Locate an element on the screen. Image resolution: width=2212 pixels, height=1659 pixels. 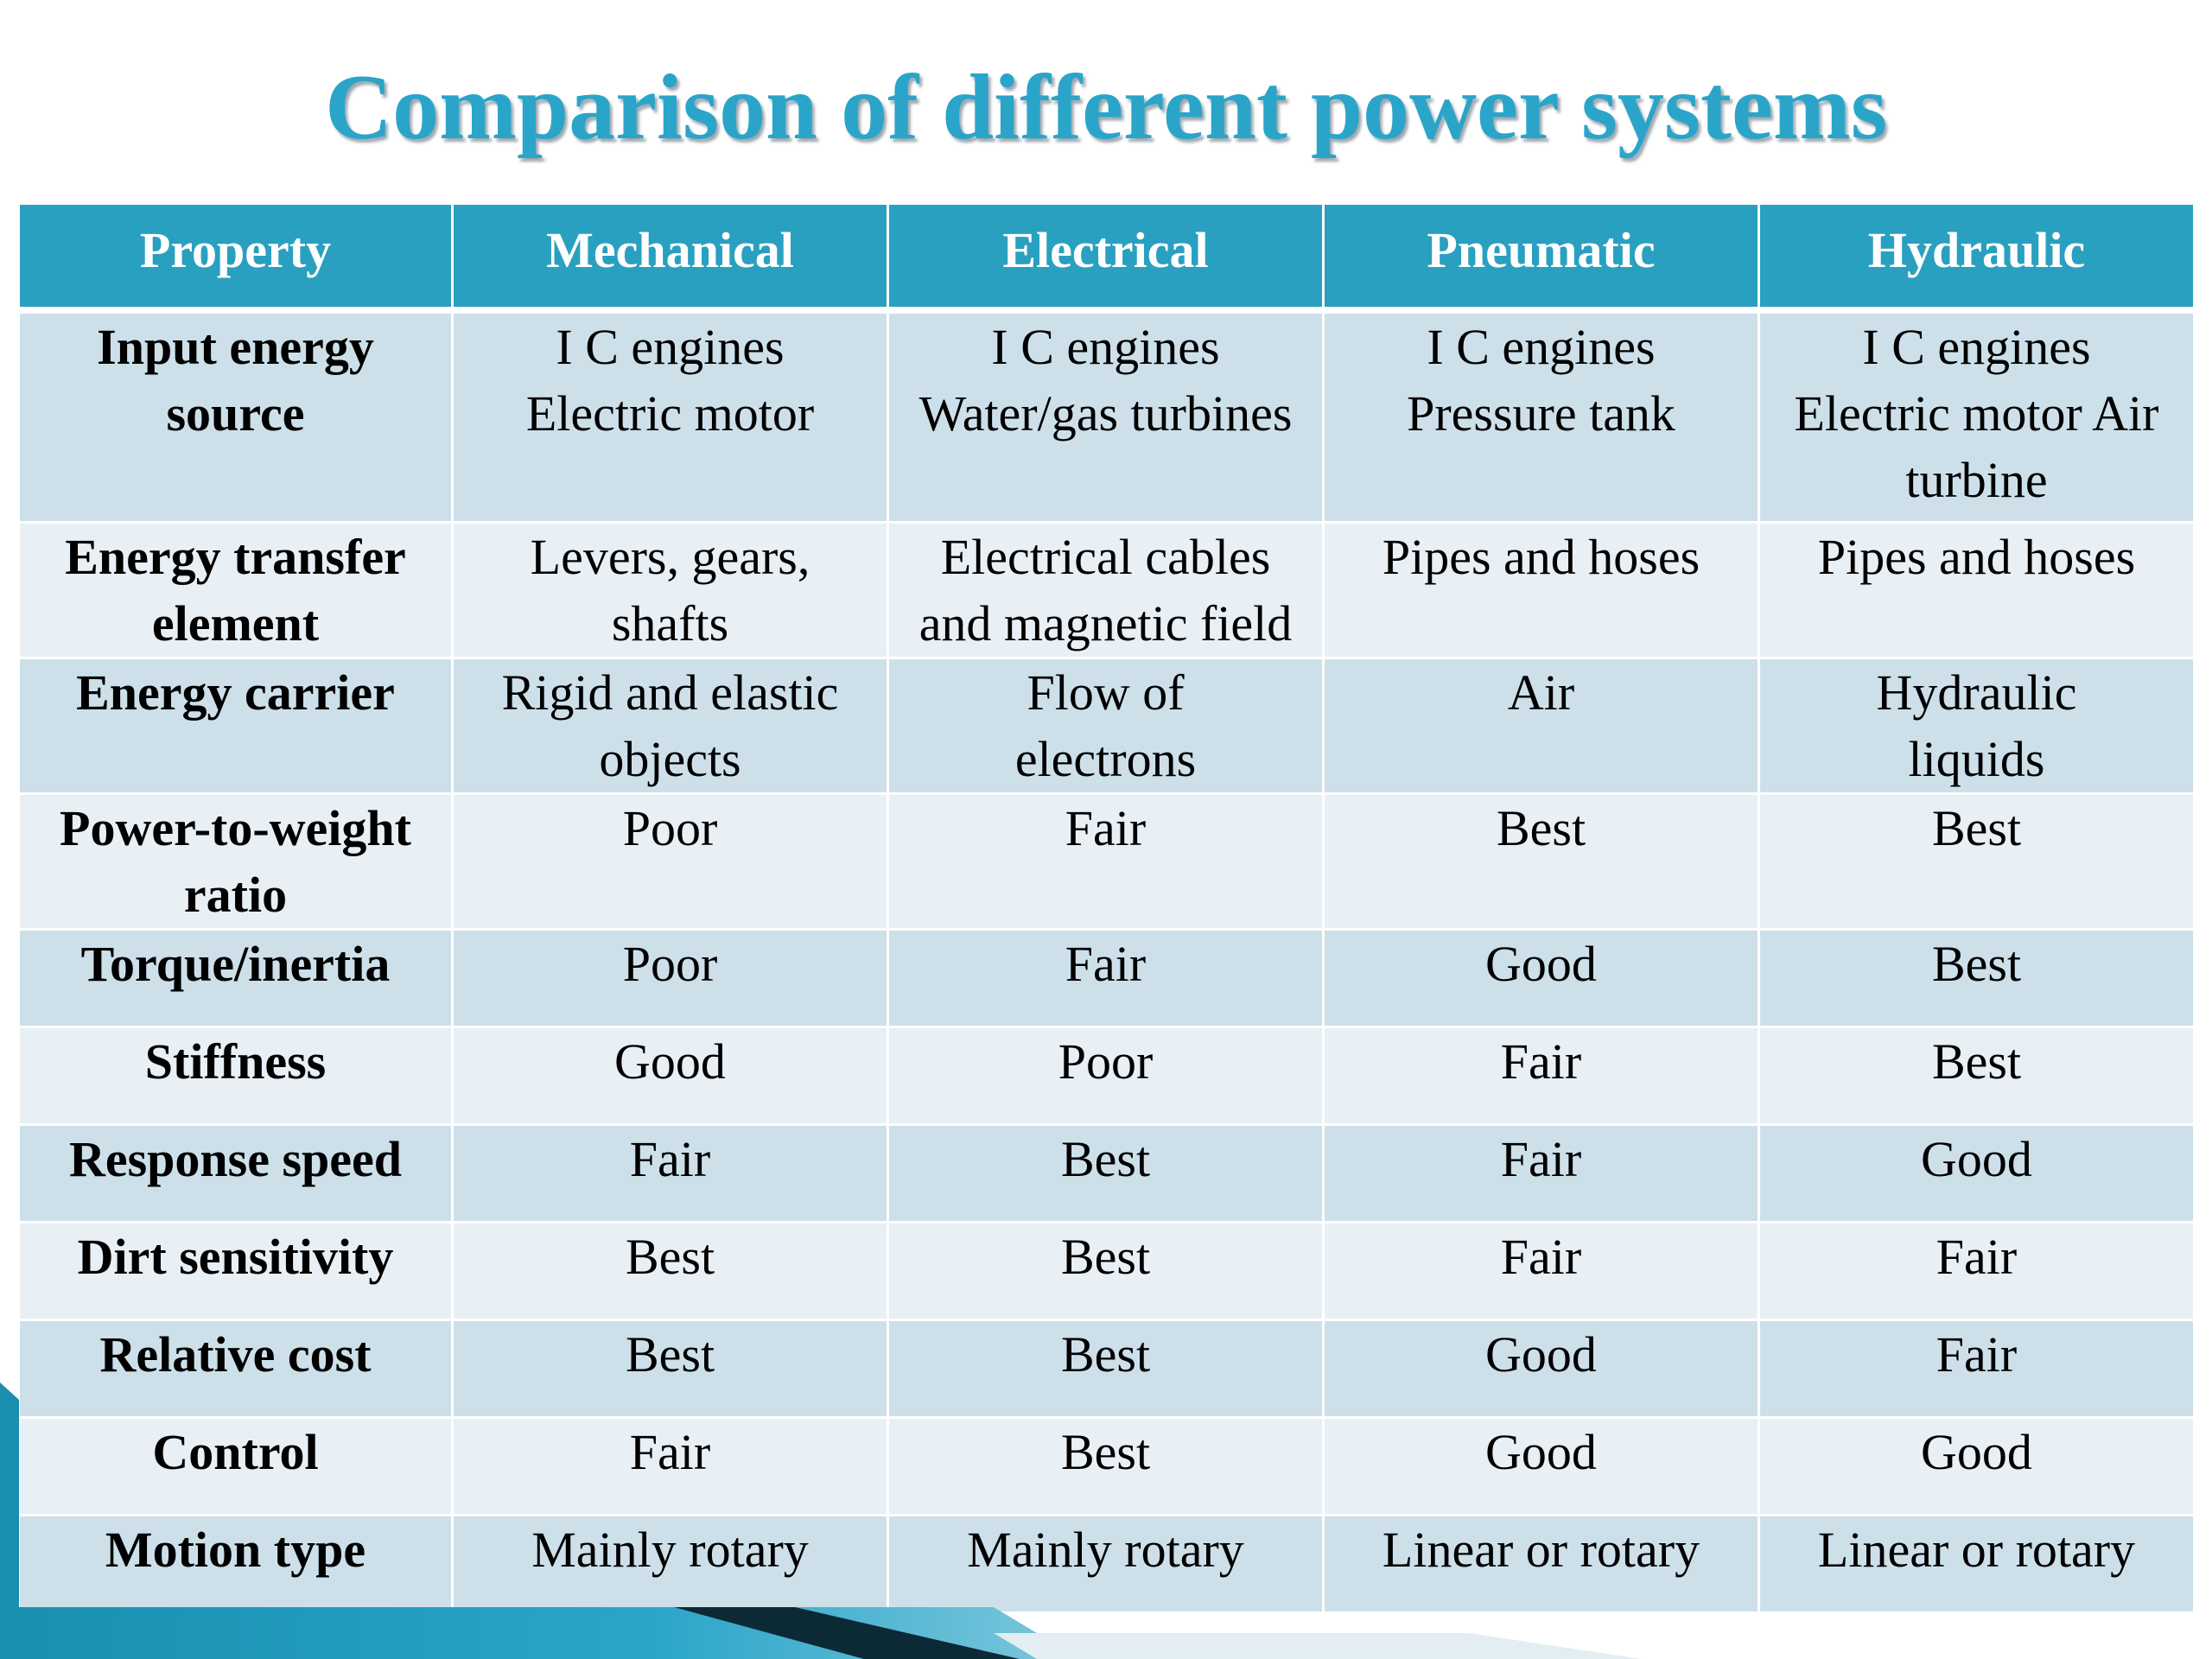
header-cell-mechanical: Mechanical is located at coordinates (670, 258).